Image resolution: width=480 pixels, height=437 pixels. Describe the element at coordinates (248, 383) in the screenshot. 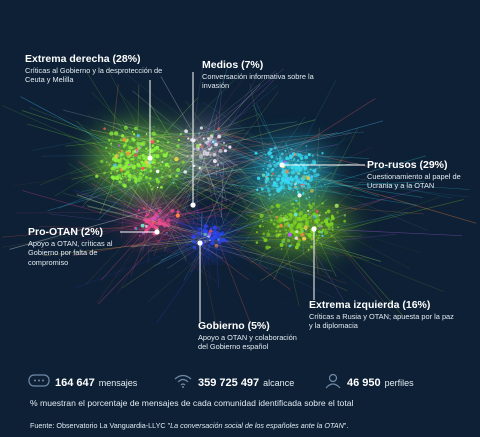

I see `stats-row: 164 647 mensajes 359 725 497 alcance` at that location.